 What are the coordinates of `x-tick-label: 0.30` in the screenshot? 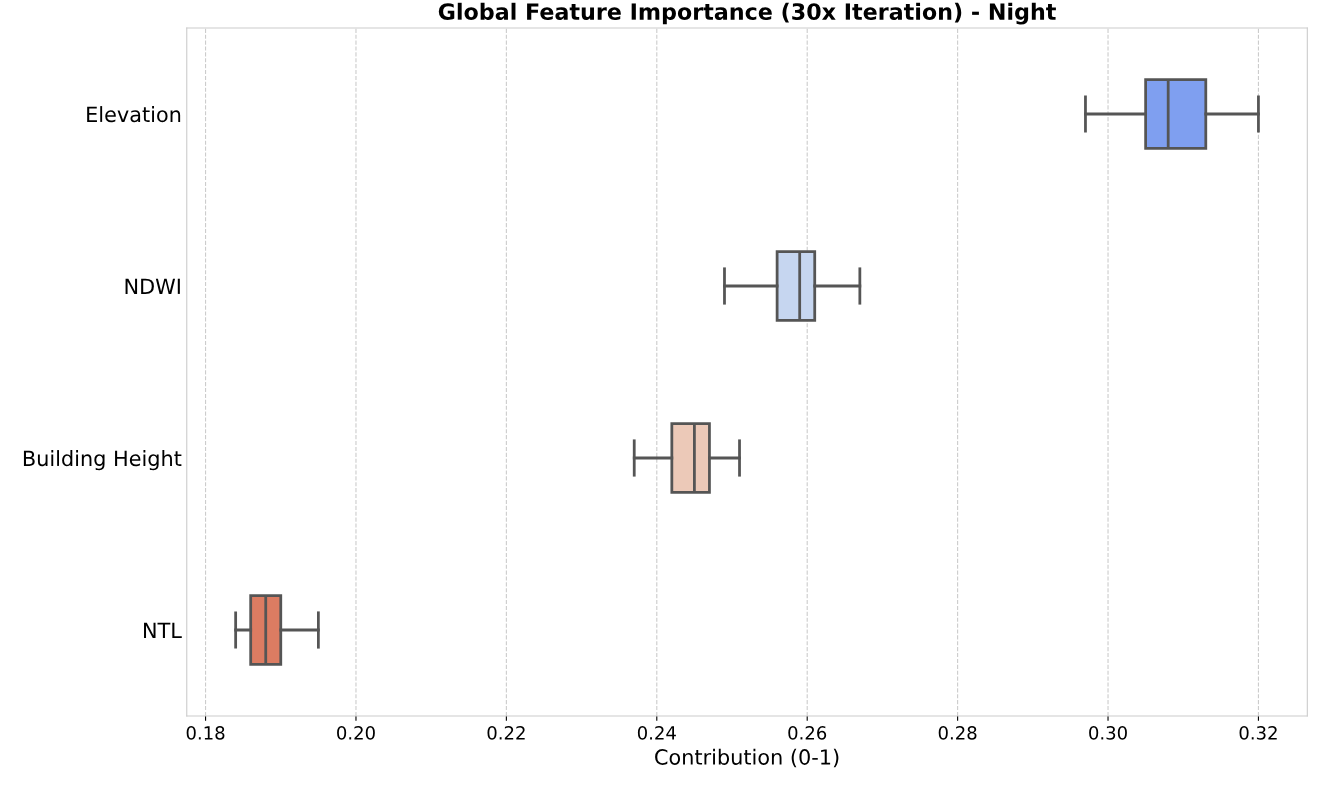 It's located at (1108, 733).